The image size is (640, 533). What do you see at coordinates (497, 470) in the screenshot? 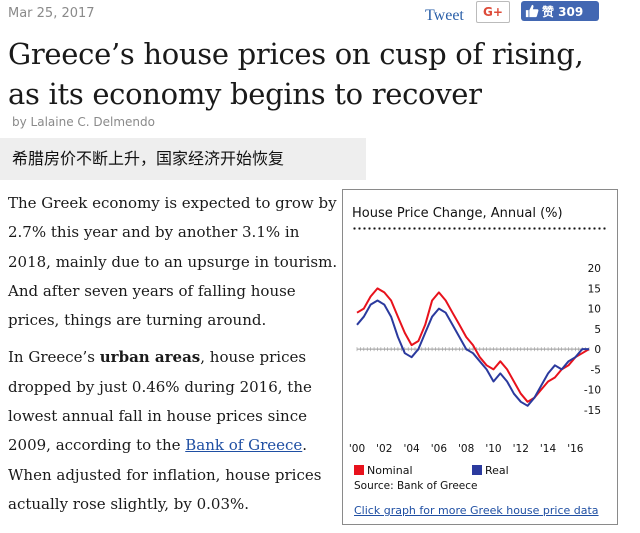
I see `legend-real-label: Real` at bounding box center [497, 470].